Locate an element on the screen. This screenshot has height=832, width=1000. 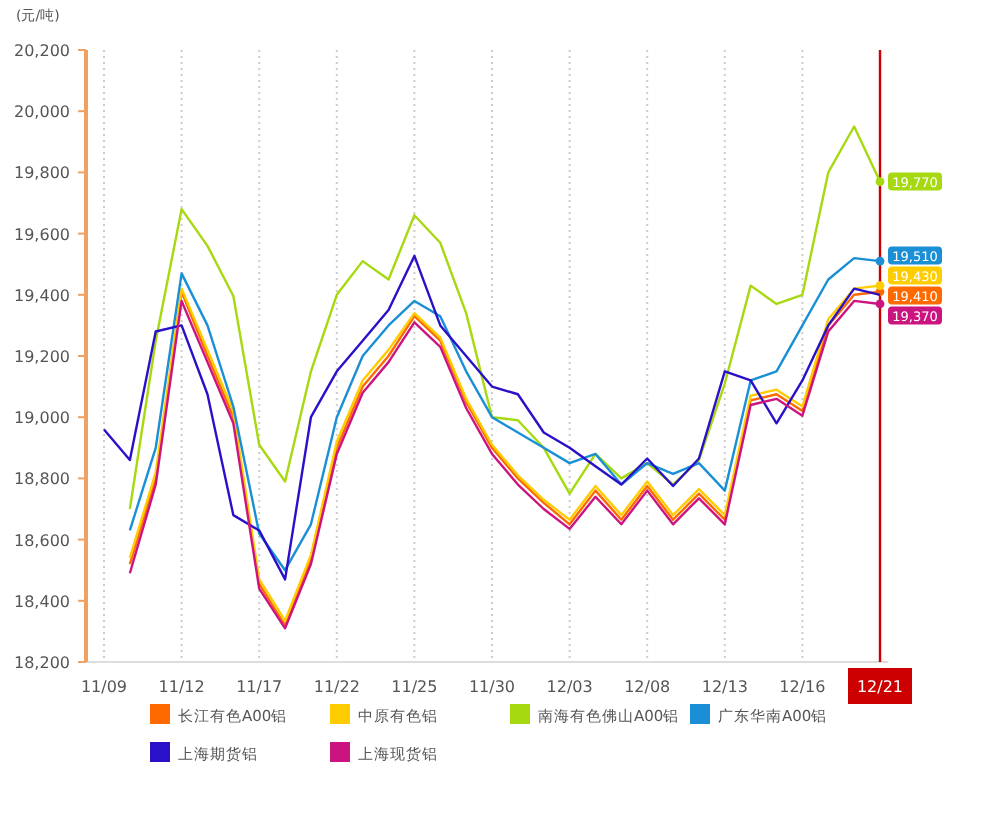
x-tick-label: 11/09 is located at coordinates (104, 687).